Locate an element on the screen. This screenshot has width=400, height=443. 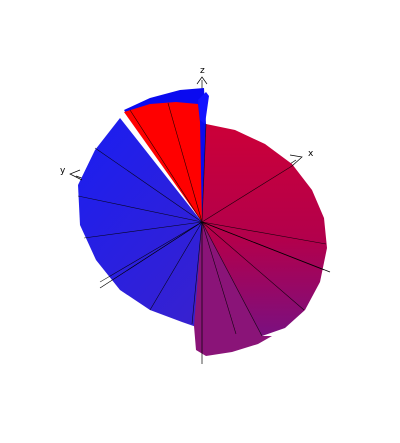
bottom-lobe is located at coordinates (233, 289).